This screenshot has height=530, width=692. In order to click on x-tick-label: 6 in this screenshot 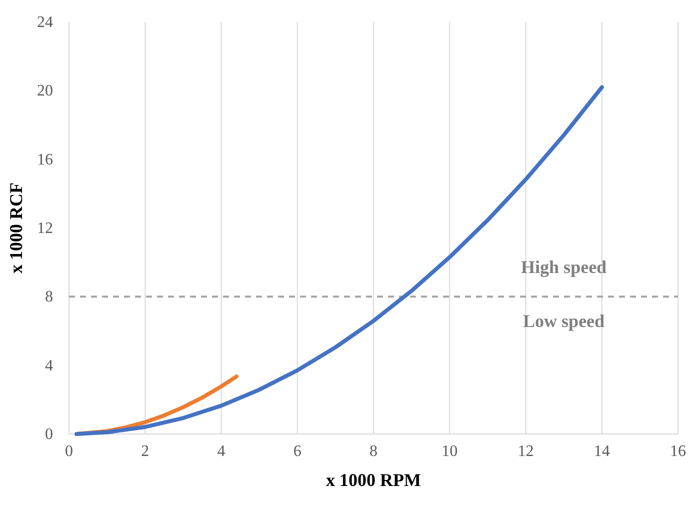, I will do `click(297, 451)`.